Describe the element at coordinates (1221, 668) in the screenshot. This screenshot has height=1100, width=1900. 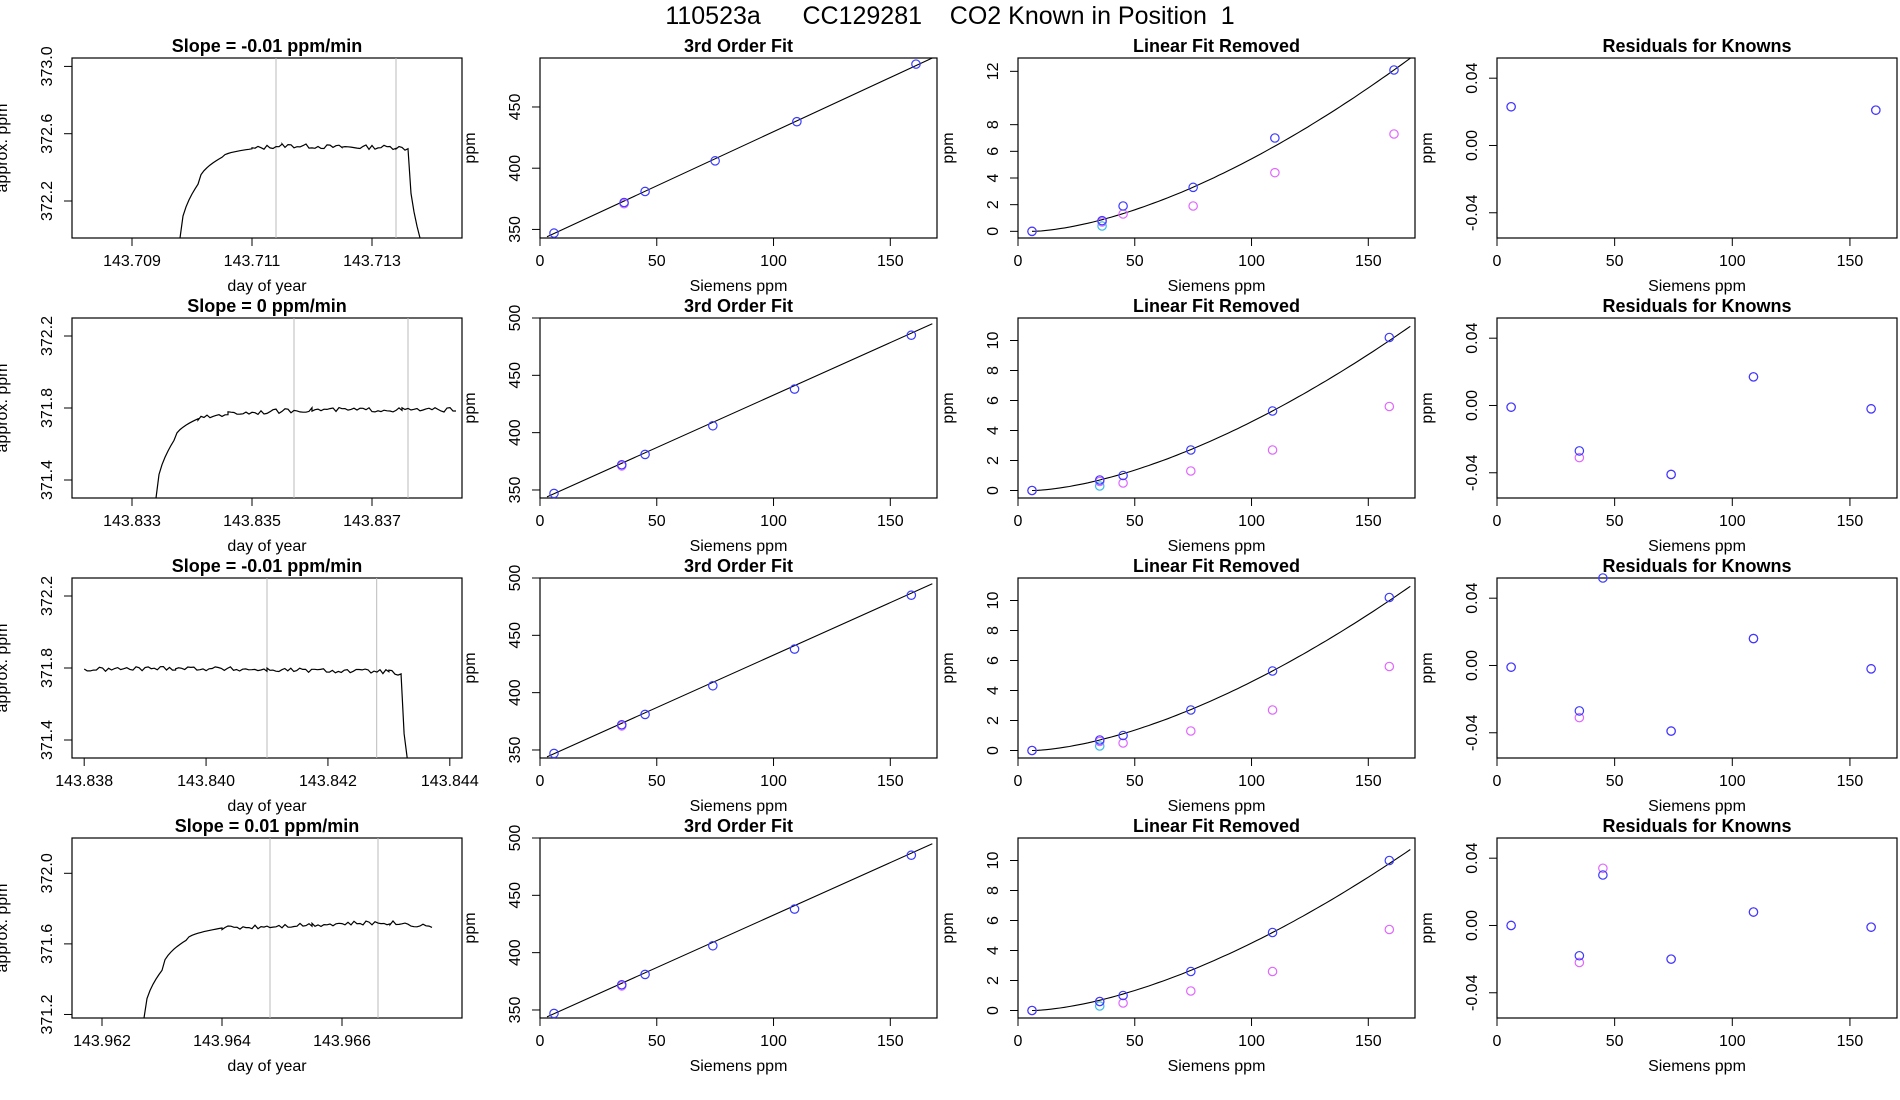
I see `fit-curve` at that location.